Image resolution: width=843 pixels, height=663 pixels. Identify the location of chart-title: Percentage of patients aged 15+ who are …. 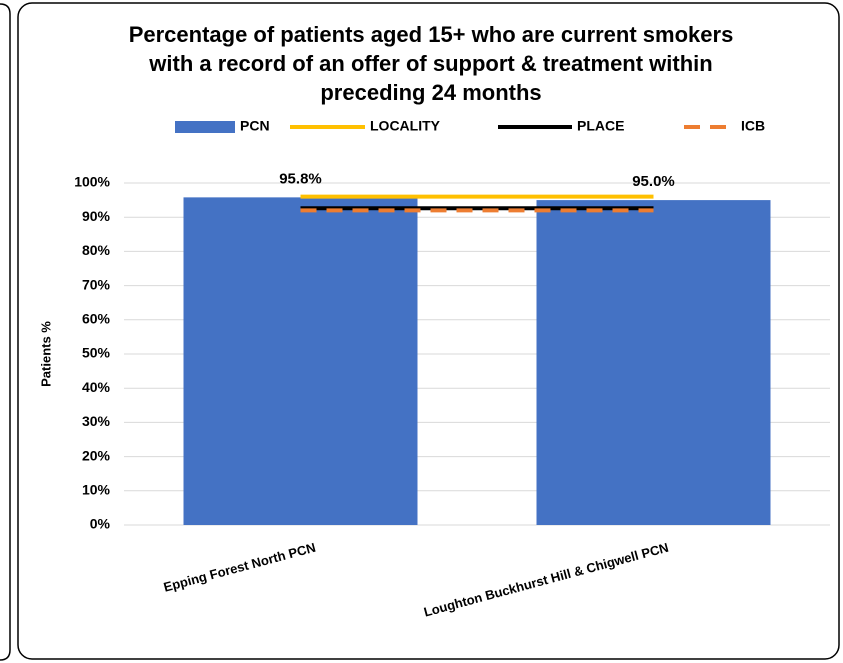
(431, 63).